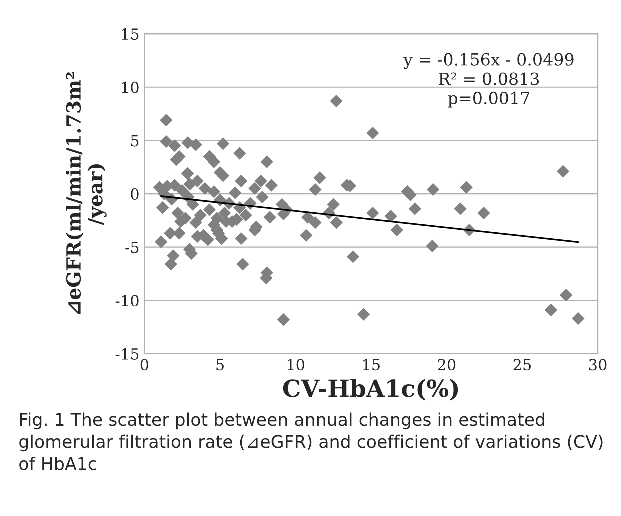 Image resolution: width=621 pixels, height=516 pixels. What do you see at coordinates (370, 390) in the screenshot?
I see `x-axis-title: CV-HbA1c(%)` at bounding box center [370, 390].